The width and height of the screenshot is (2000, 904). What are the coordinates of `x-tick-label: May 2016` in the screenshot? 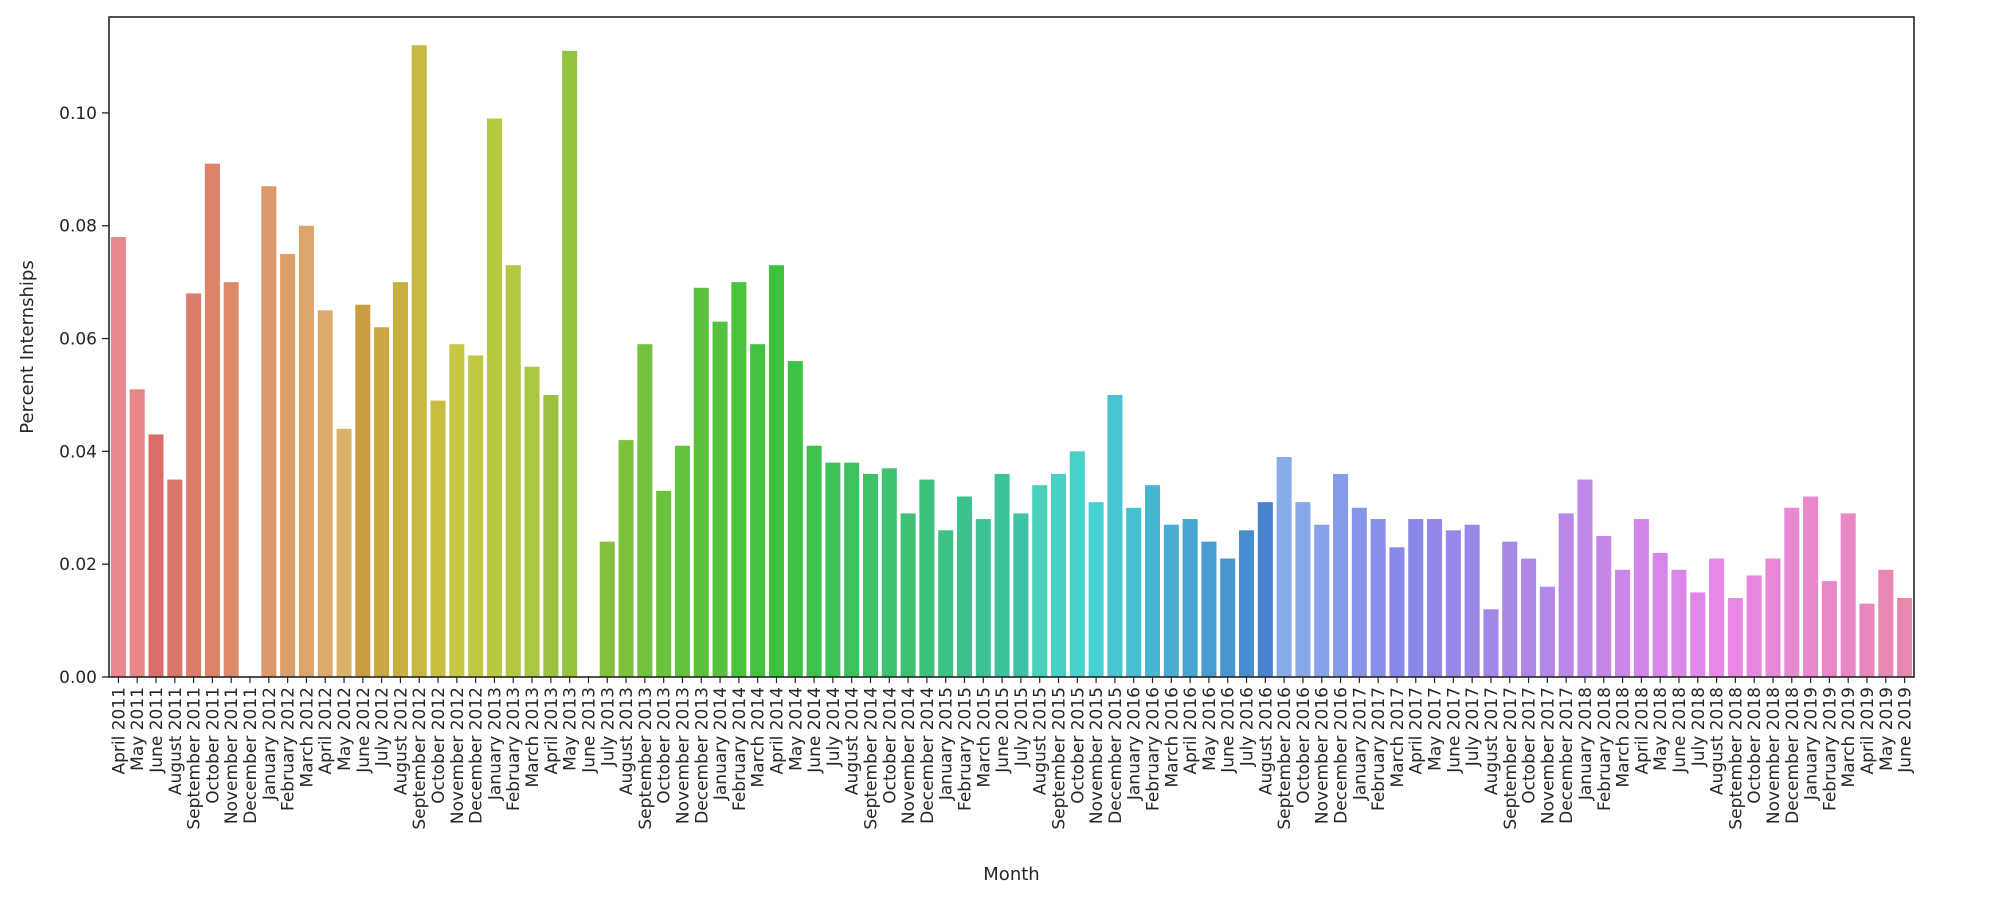 It's located at (1210, 729).